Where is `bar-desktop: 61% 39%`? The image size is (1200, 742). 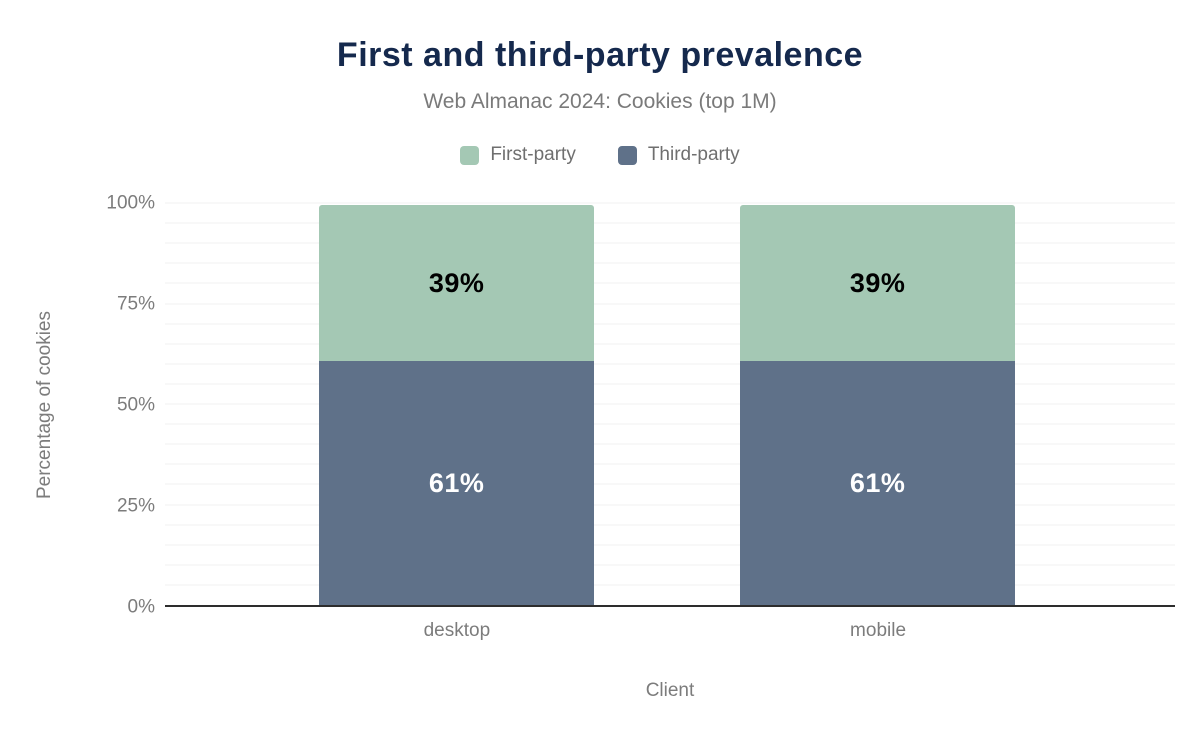 bar-desktop: 61% 39% is located at coordinates (457, 405).